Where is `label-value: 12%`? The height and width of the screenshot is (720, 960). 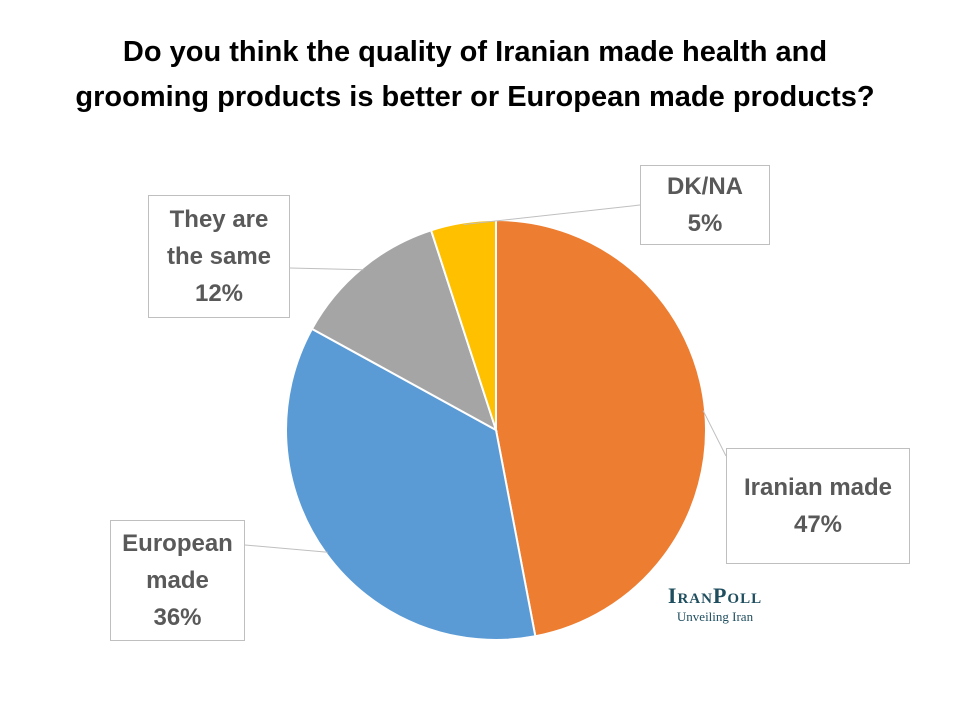 label-value: 12% is located at coordinates (219, 293).